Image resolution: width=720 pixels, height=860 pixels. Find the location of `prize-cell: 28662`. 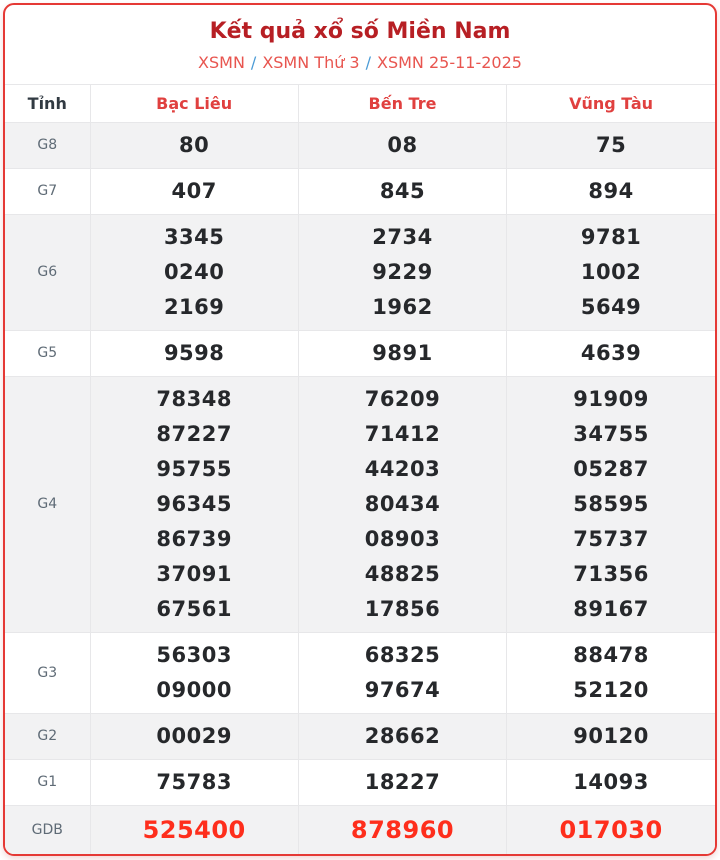

prize-cell: 28662 is located at coordinates (402, 736).